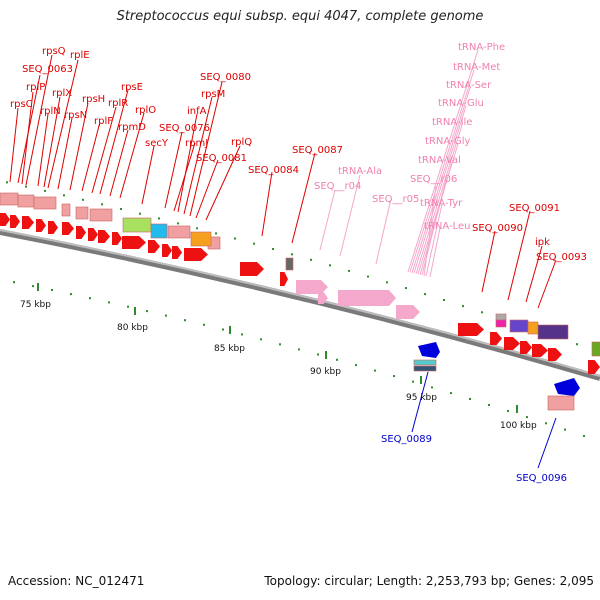 The width and height of the screenshot is (600, 600). What do you see at coordinates (93, 99) in the screenshot?
I see `gene-label: rpsH` at bounding box center [93, 99].